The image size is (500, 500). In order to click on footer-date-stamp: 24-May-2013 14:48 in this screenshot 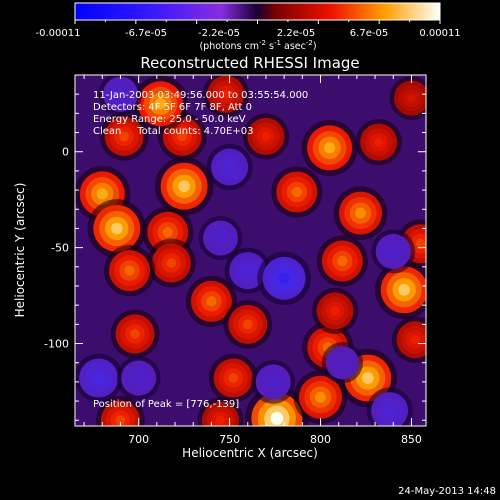, I will do `click(447, 491)`.